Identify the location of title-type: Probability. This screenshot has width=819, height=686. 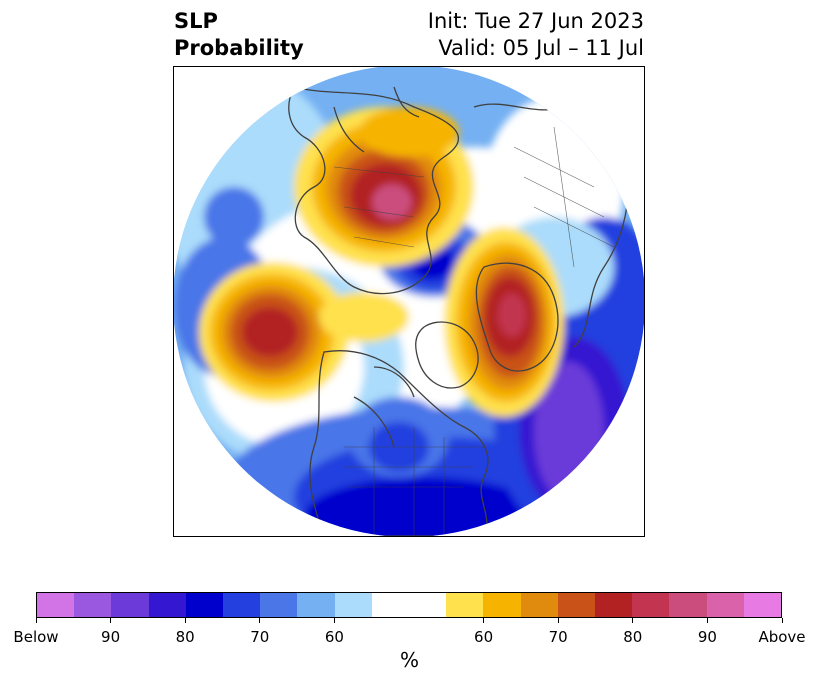
(239, 48).